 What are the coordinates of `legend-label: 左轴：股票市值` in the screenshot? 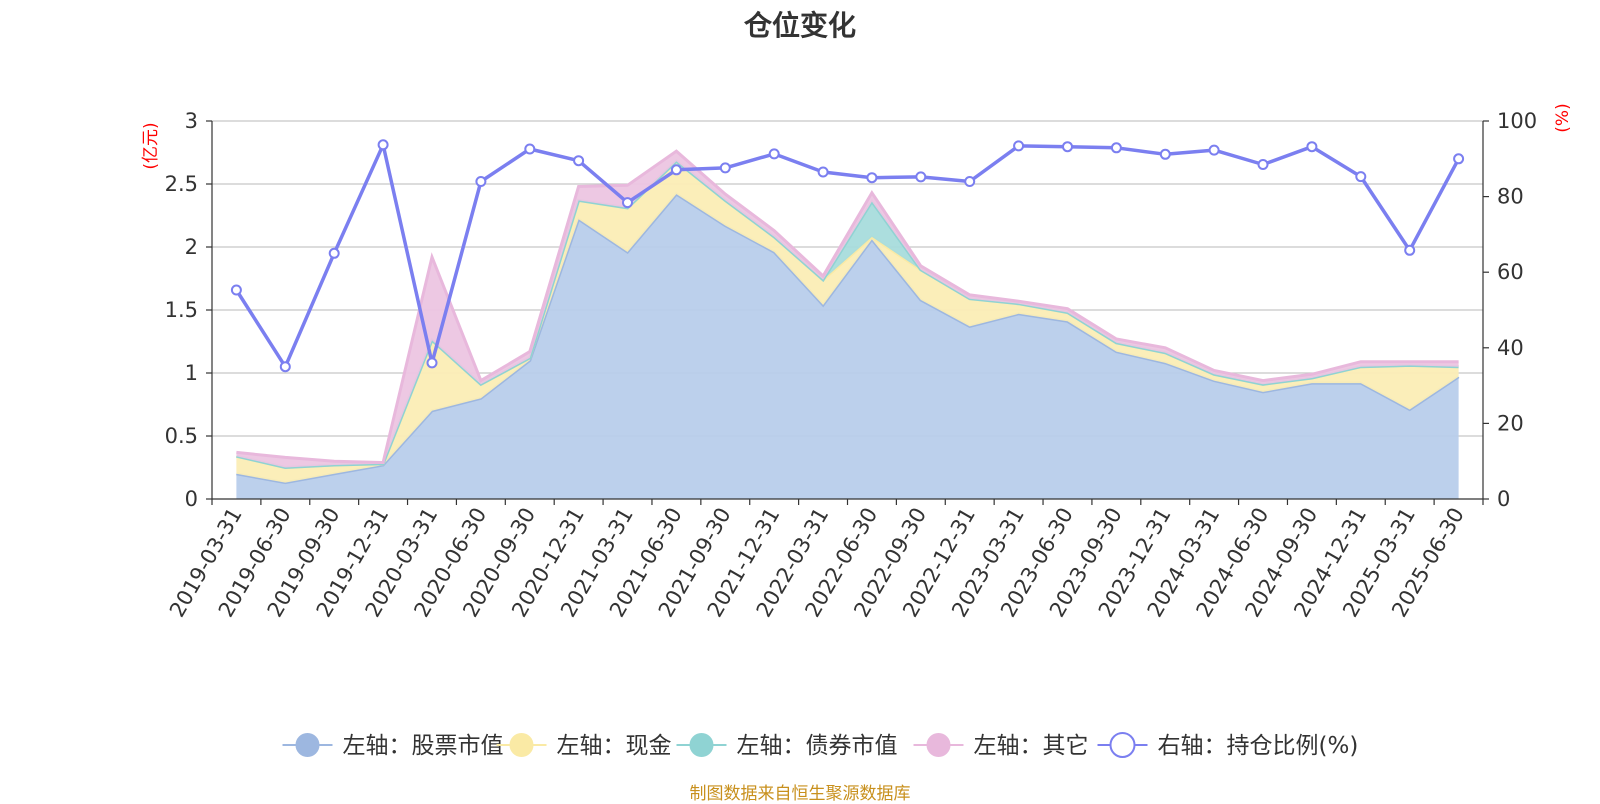 It's located at (423, 746).